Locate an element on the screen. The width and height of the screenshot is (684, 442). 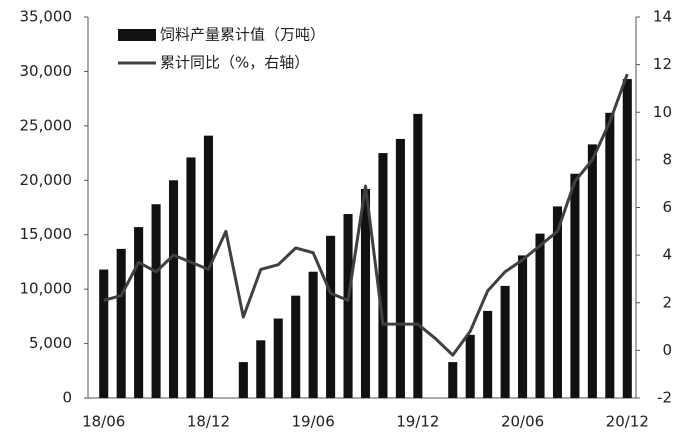
x-tick-label: 20/12 is located at coordinates (627, 422).